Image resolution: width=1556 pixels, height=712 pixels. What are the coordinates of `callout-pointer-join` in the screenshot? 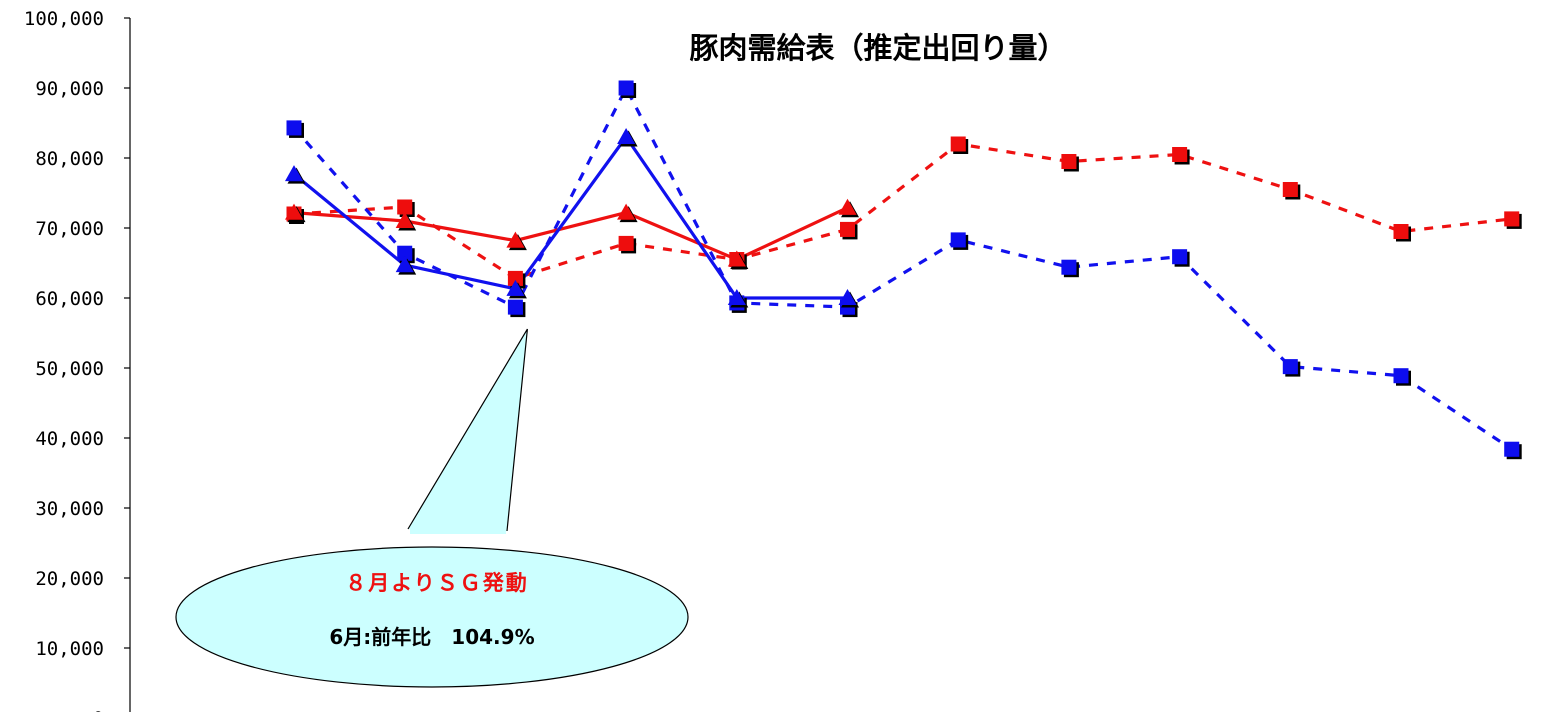 It's located at (458, 530).